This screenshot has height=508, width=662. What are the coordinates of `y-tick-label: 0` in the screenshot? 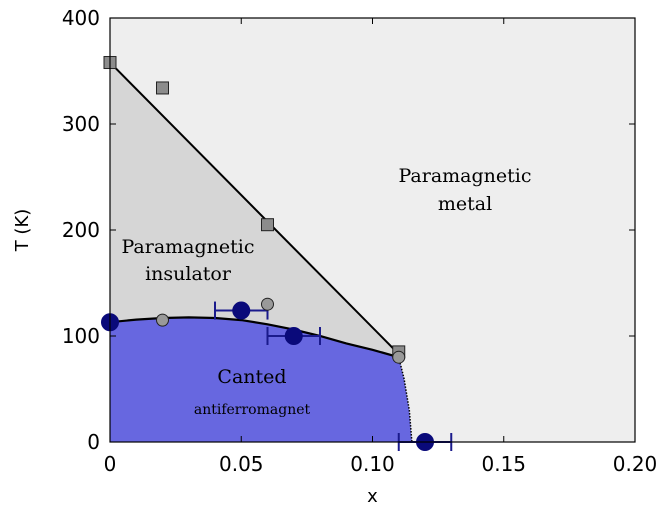 It's located at (93, 442).